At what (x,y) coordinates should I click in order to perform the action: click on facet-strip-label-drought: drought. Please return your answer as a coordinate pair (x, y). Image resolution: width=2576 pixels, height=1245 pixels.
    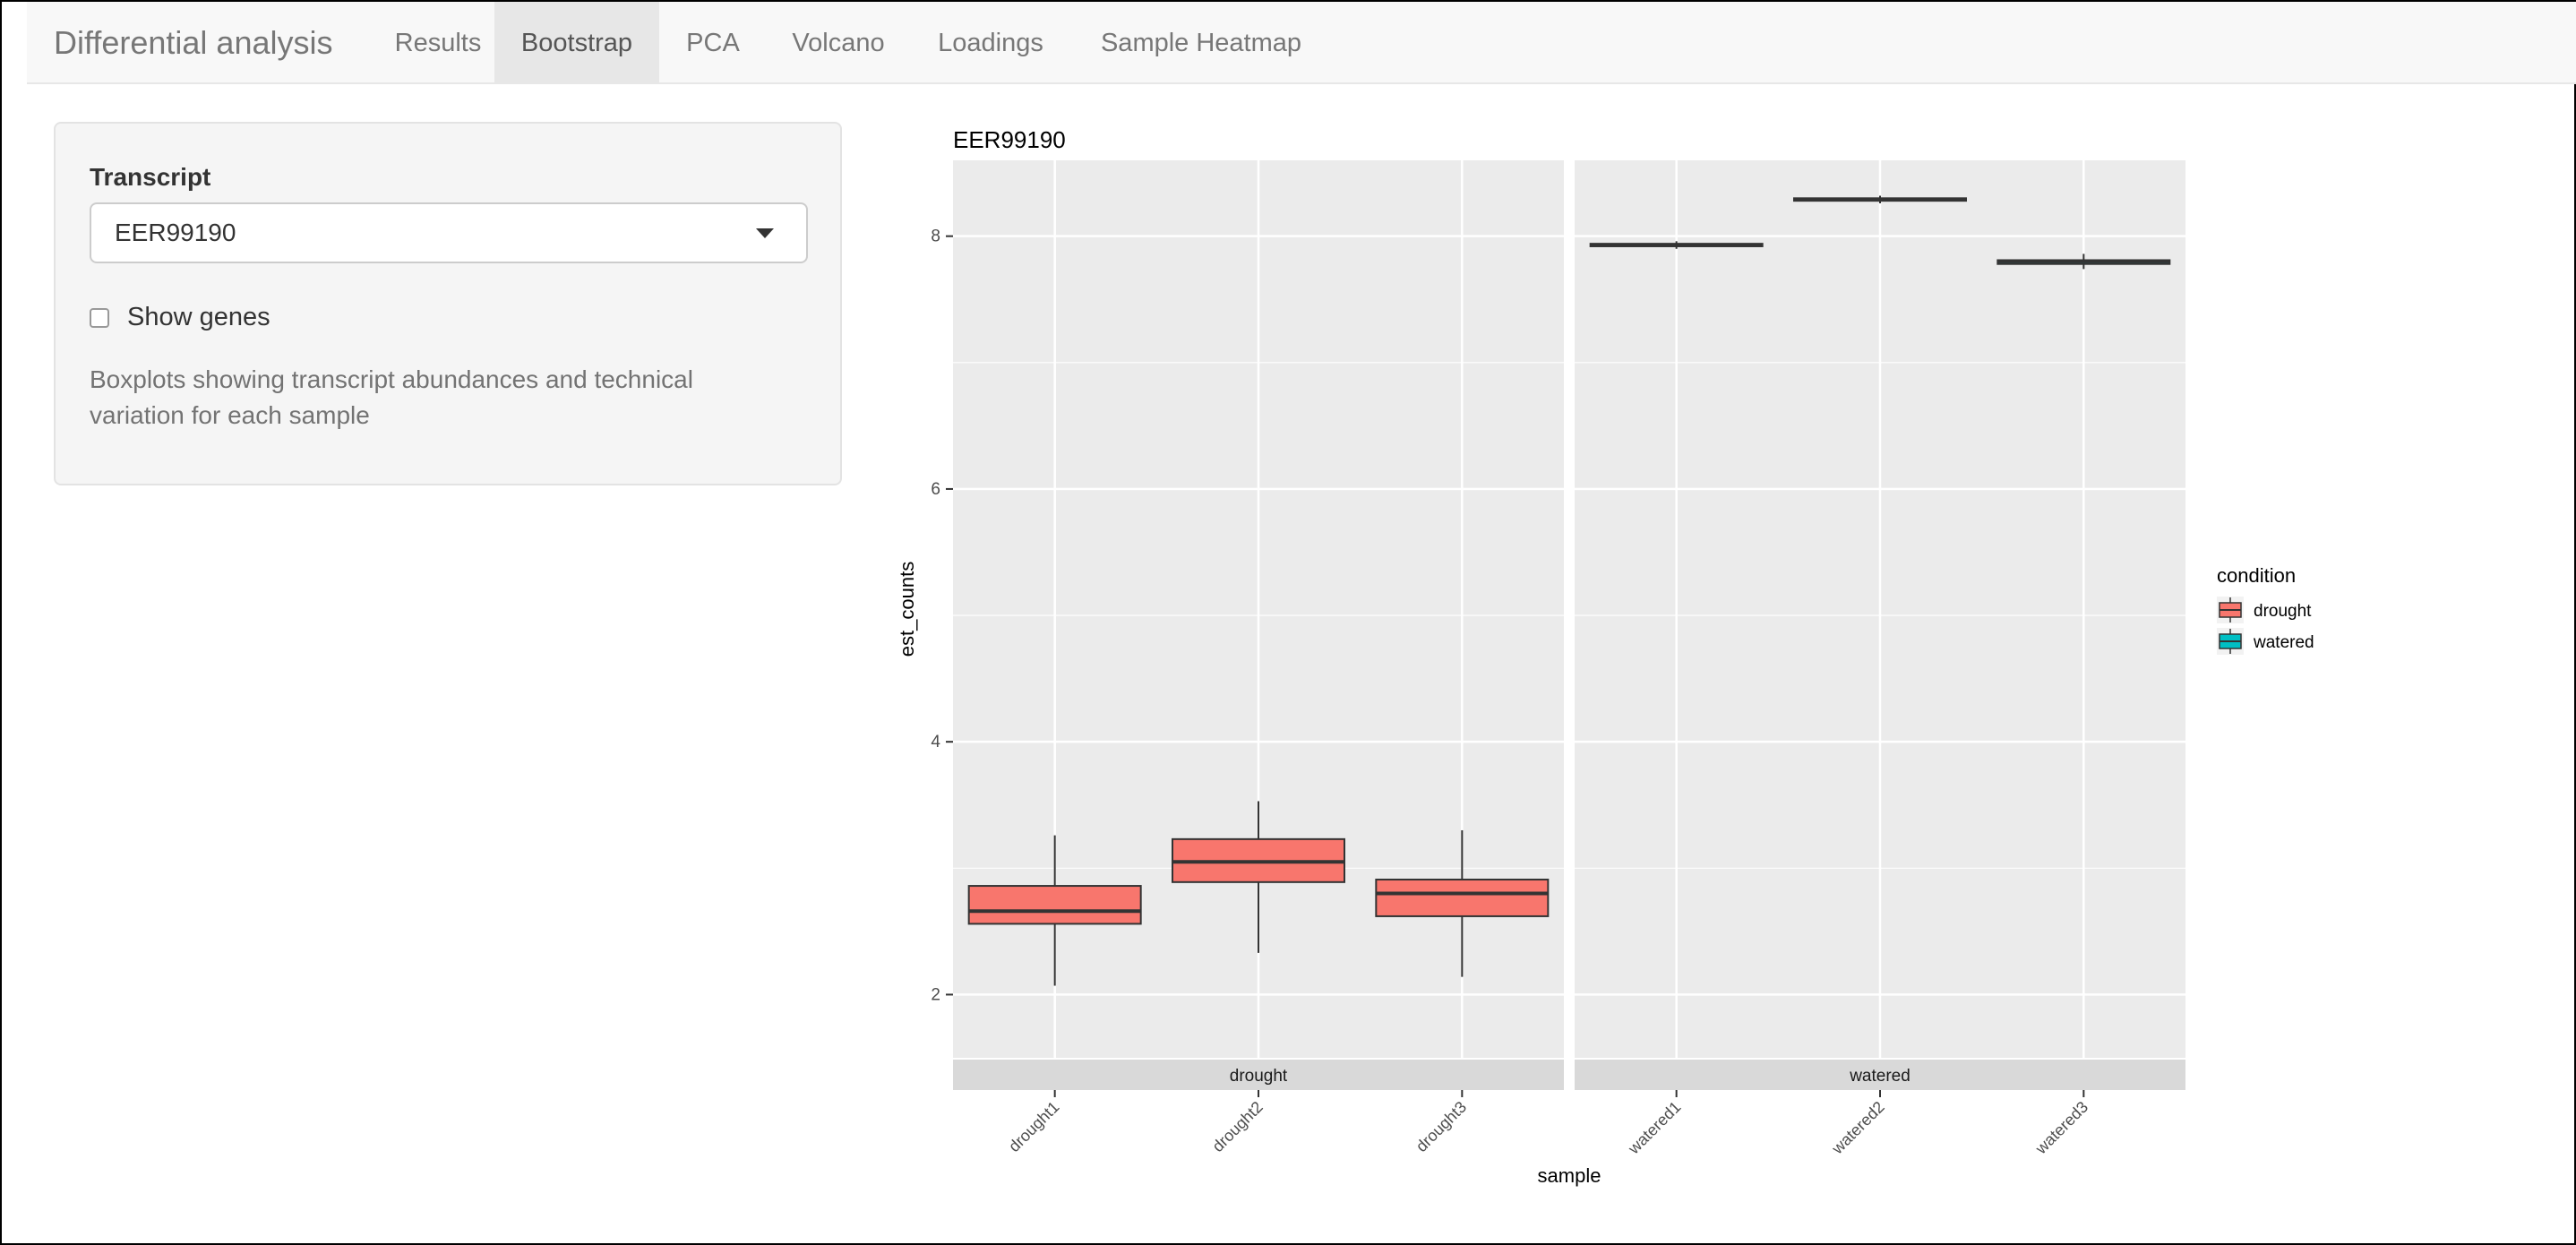
    Looking at the image, I should click on (1259, 1076).